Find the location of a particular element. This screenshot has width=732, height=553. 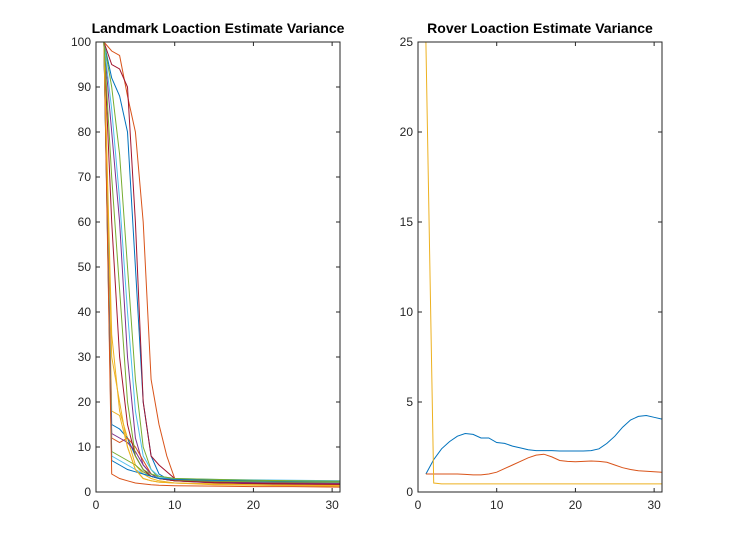

right-ytick-label-0: 0 is located at coordinates (409, 492).